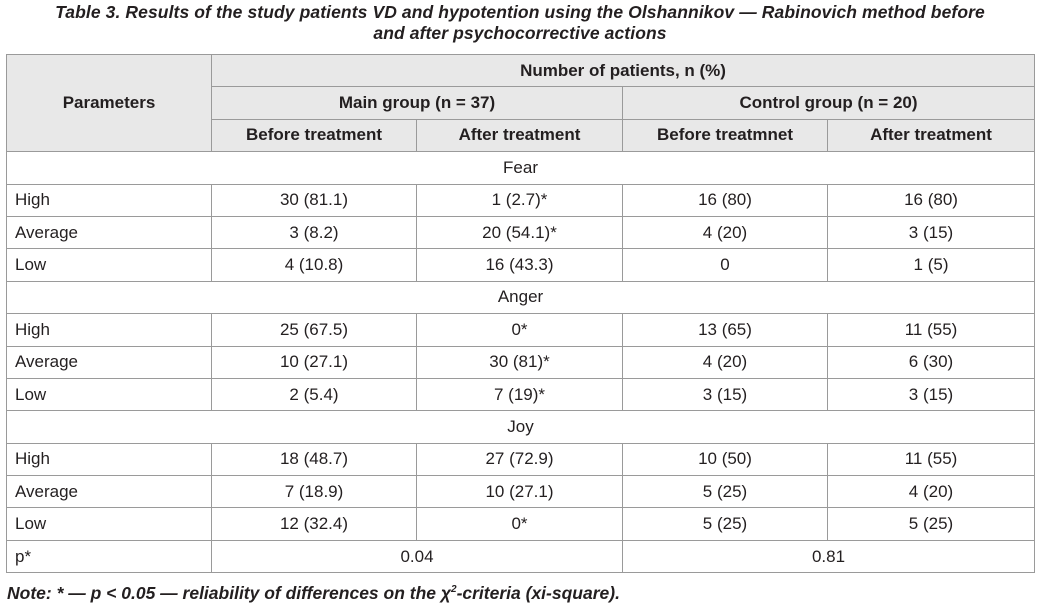 The width and height of the screenshot is (1040, 605). What do you see at coordinates (725, 135) in the screenshot?
I see `header-control-before: Before treatmnet` at bounding box center [725, 135].